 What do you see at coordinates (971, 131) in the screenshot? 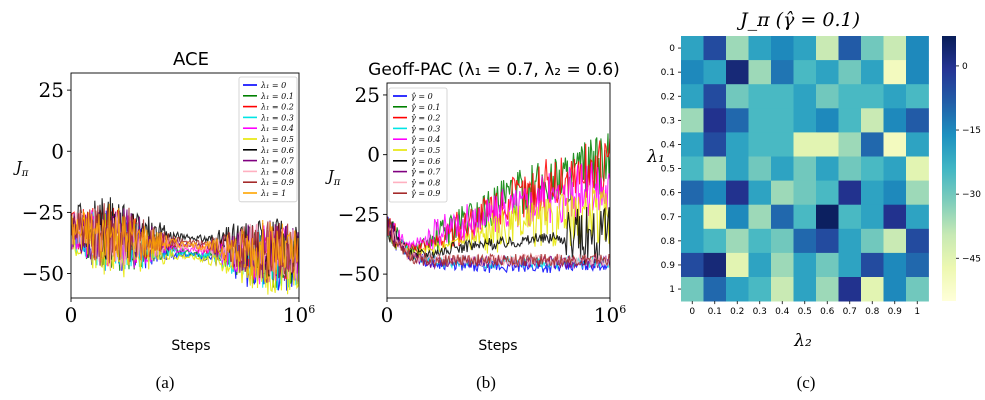
I see `colorbar-tick-label: −15` at bounding box center [971, 131].